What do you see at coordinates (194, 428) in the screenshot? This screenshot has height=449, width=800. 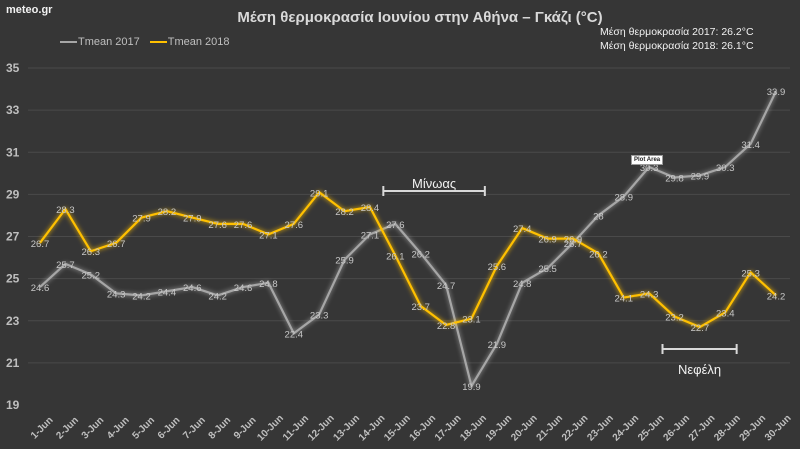 I see `x-tick-label: 7-Jun` at bounding box center [194, 428].